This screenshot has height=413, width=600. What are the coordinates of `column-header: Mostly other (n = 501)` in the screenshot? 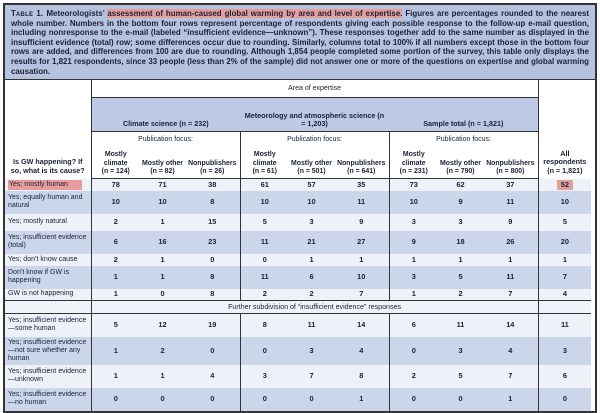 It's located at (311, 163).